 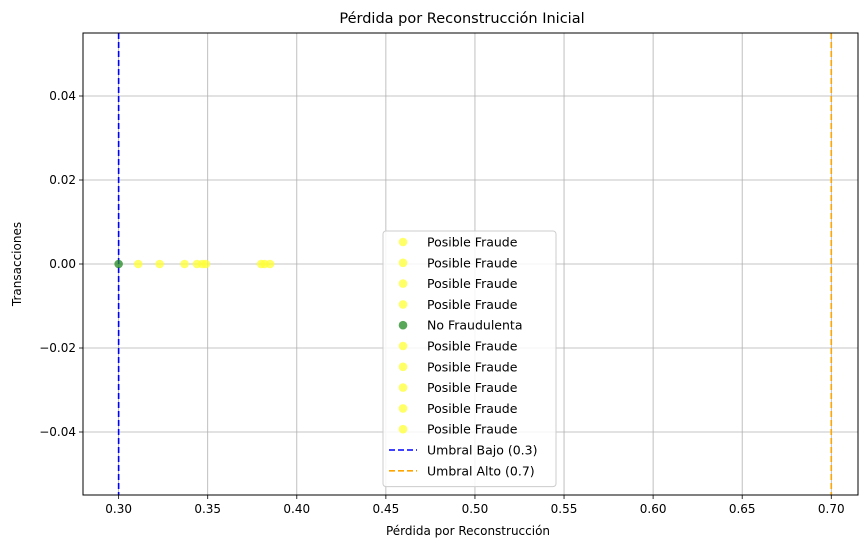 What do you see at coordinates (62, 180) in the screenshot?
I see `y-tick-label: 0.02` at bounding box center [62, 180].